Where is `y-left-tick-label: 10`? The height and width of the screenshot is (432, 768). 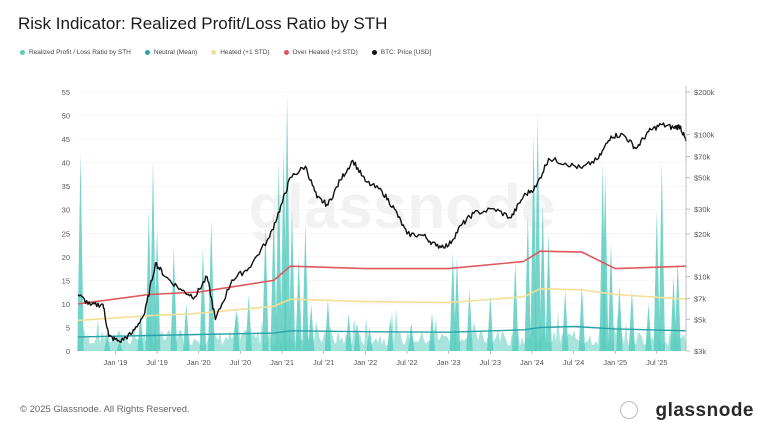 y-left-tick-label: 10 is located at coordinates (66, 304).